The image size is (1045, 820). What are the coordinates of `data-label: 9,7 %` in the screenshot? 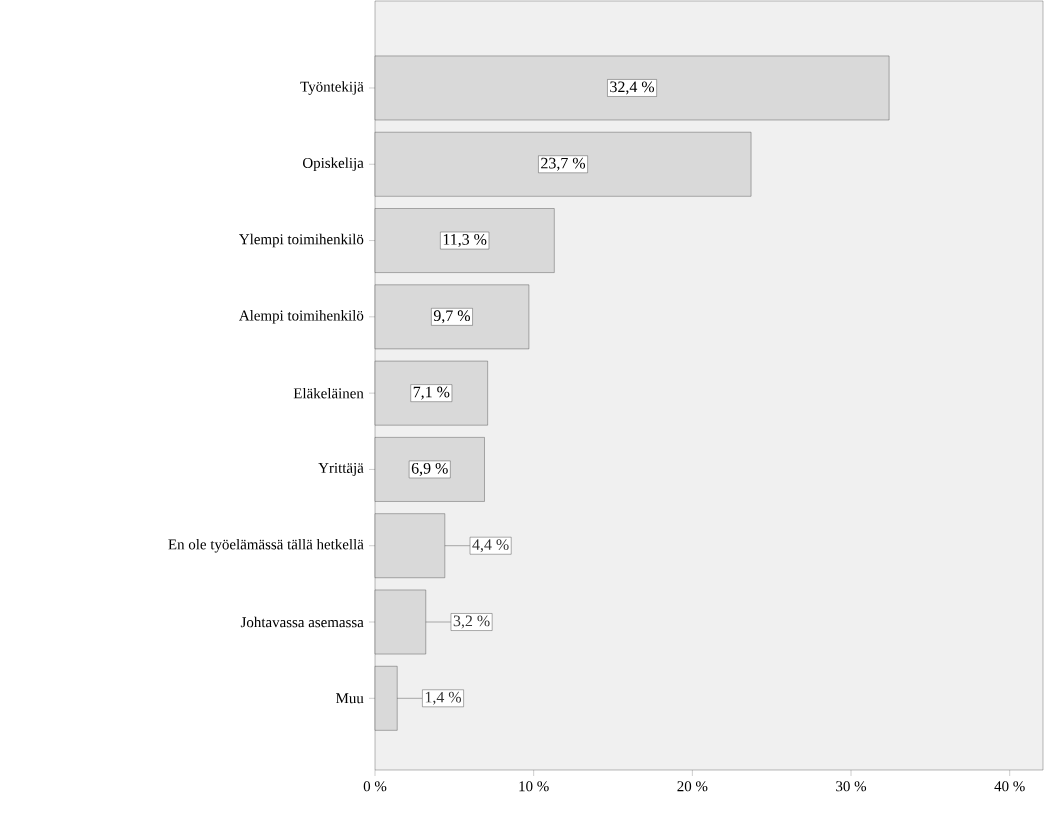 It's located at (452, 317).